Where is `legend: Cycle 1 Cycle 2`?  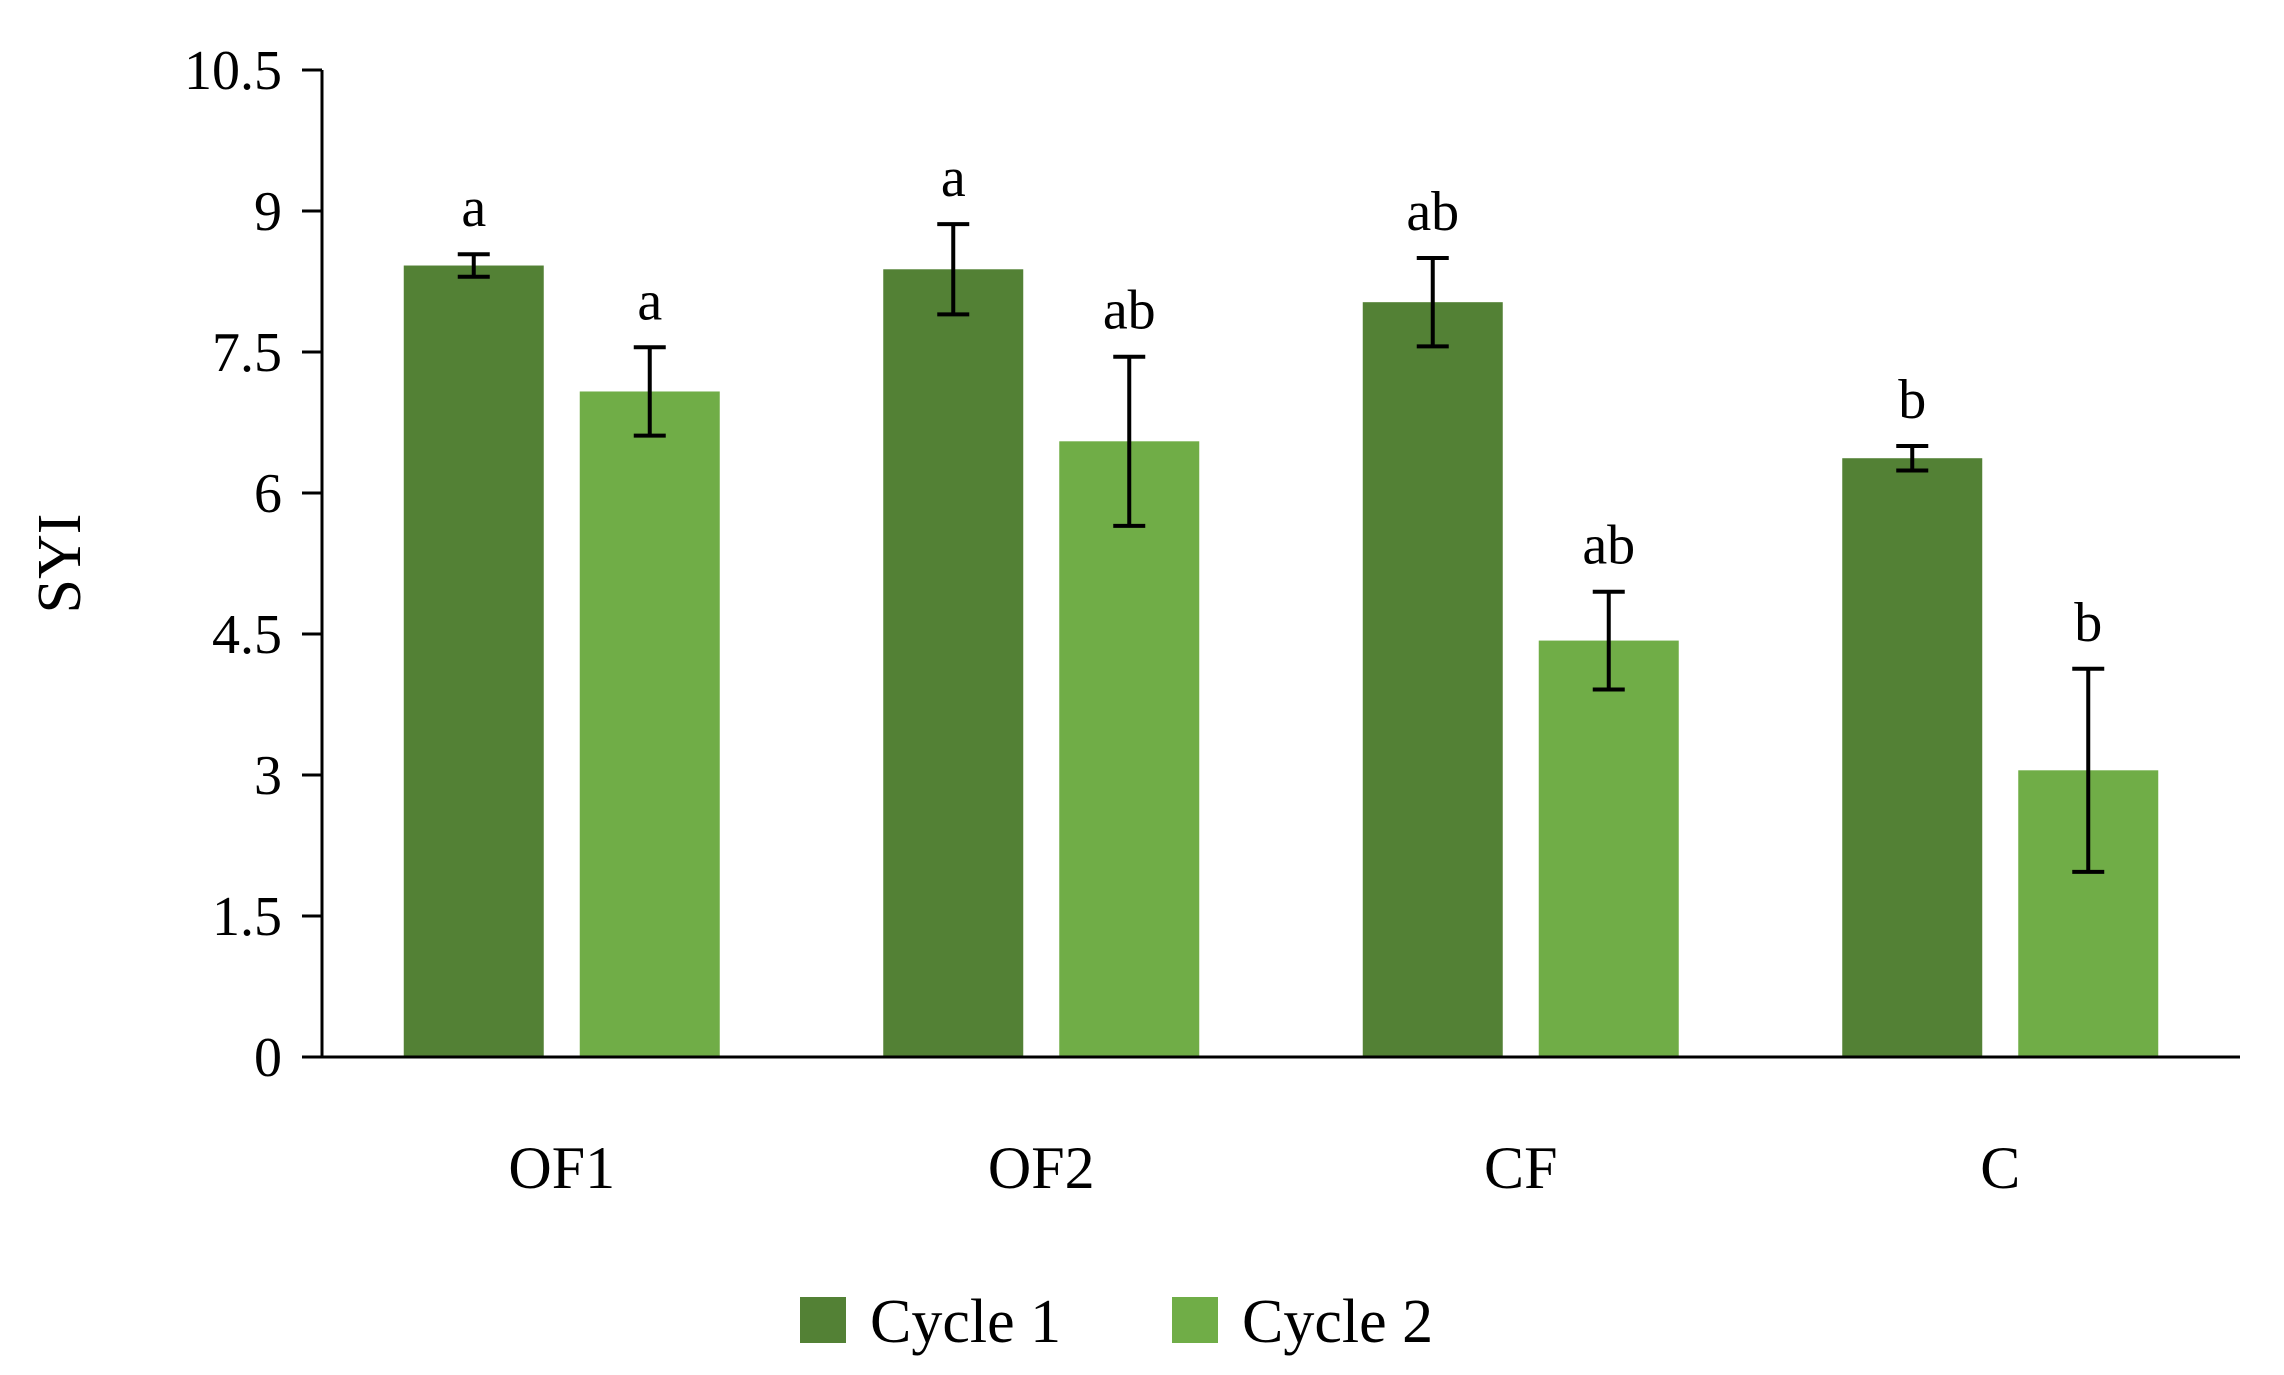 legend: Cycle 1 Cycle 2 is located at coordinates (1116, 1322).